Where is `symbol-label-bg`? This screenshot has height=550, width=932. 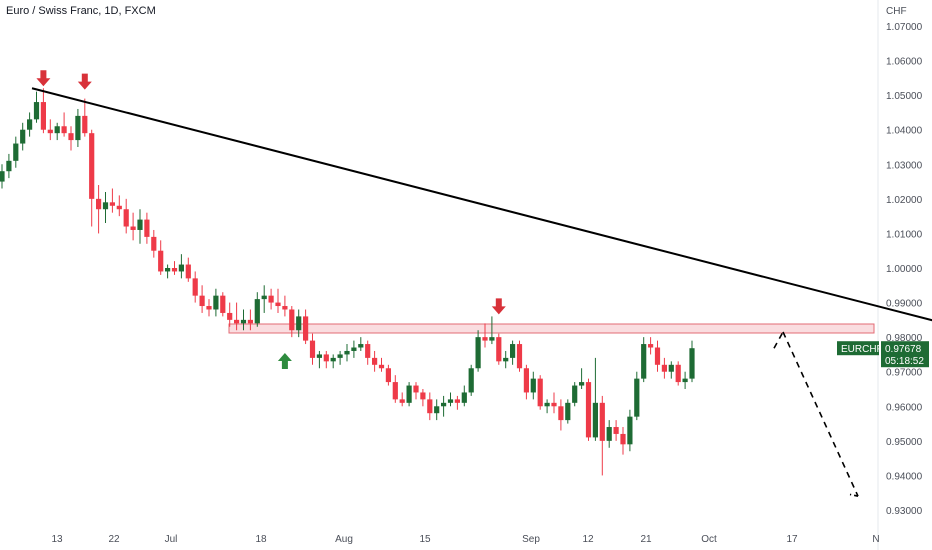 symbol-label-bg is located at coordinates (858, 348).